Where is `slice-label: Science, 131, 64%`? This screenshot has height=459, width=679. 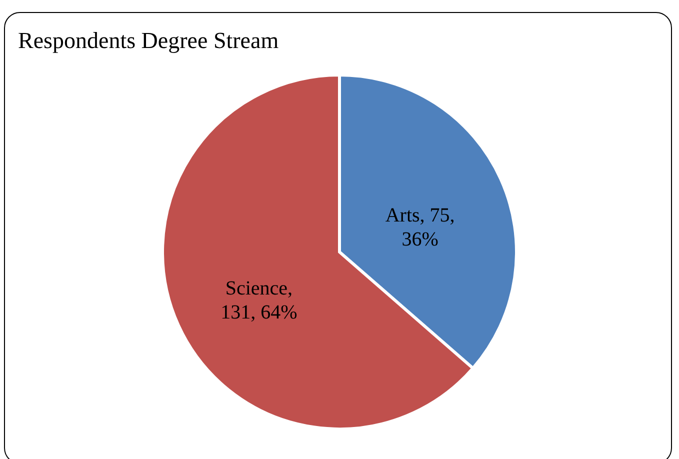 slice-label: Science, 131, 64% is located at coordinates (259, 301).